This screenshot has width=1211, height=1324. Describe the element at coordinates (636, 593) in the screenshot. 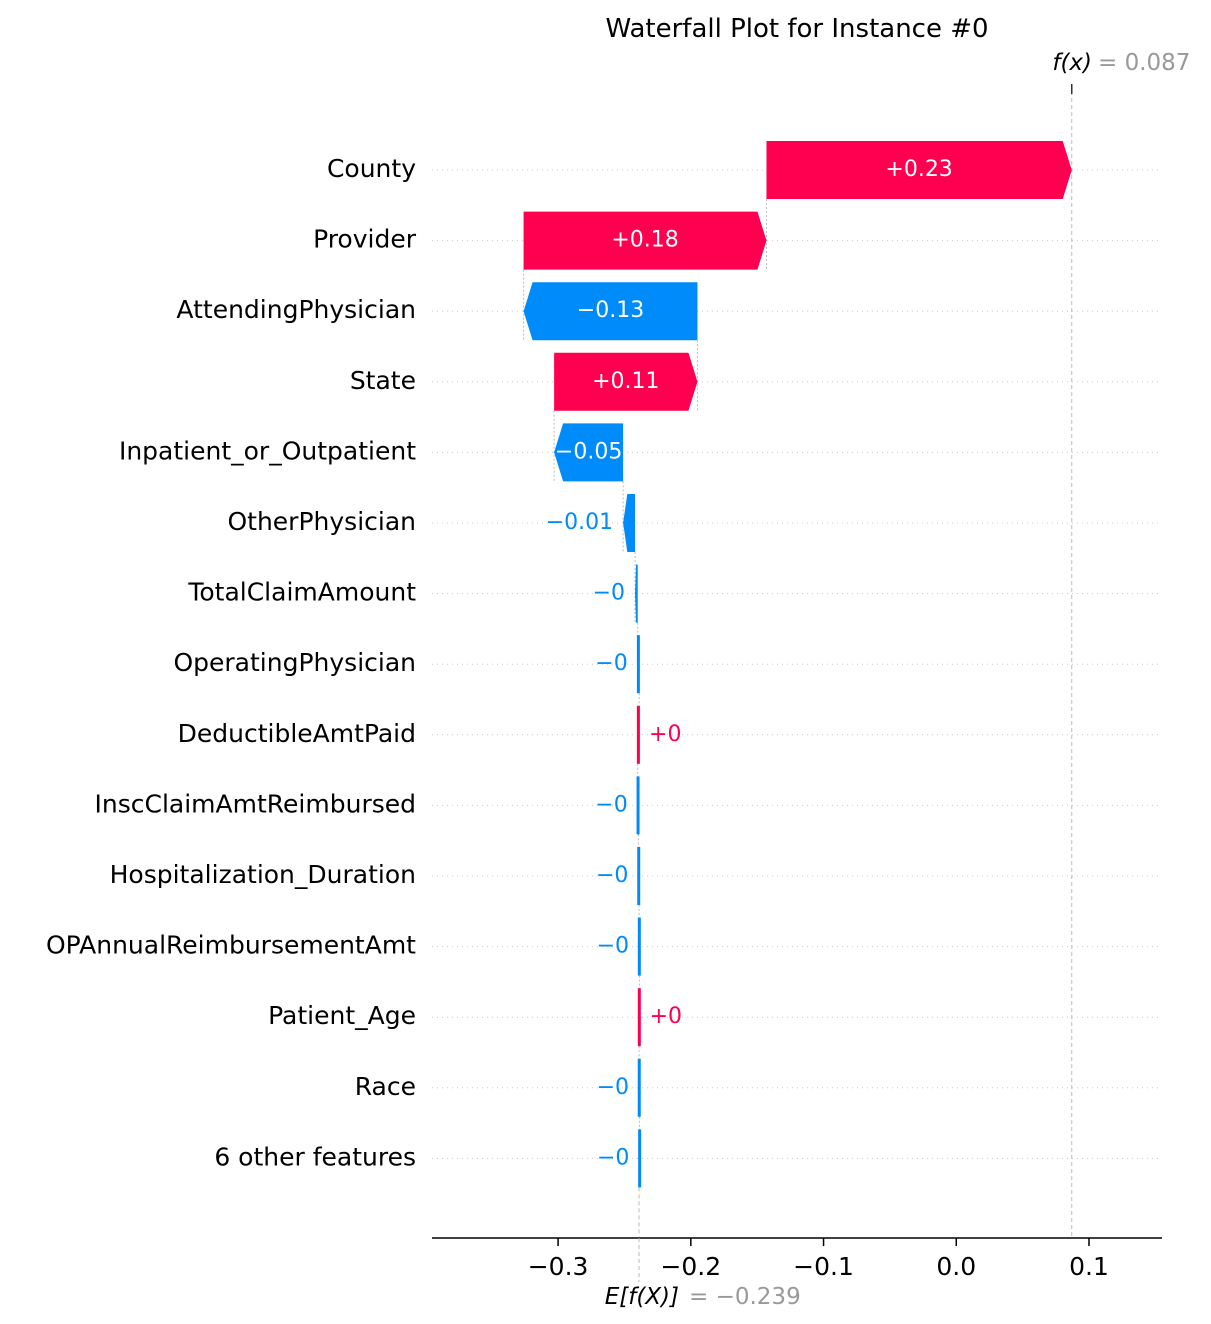

I see `bar-totalclaimamount` at that location.